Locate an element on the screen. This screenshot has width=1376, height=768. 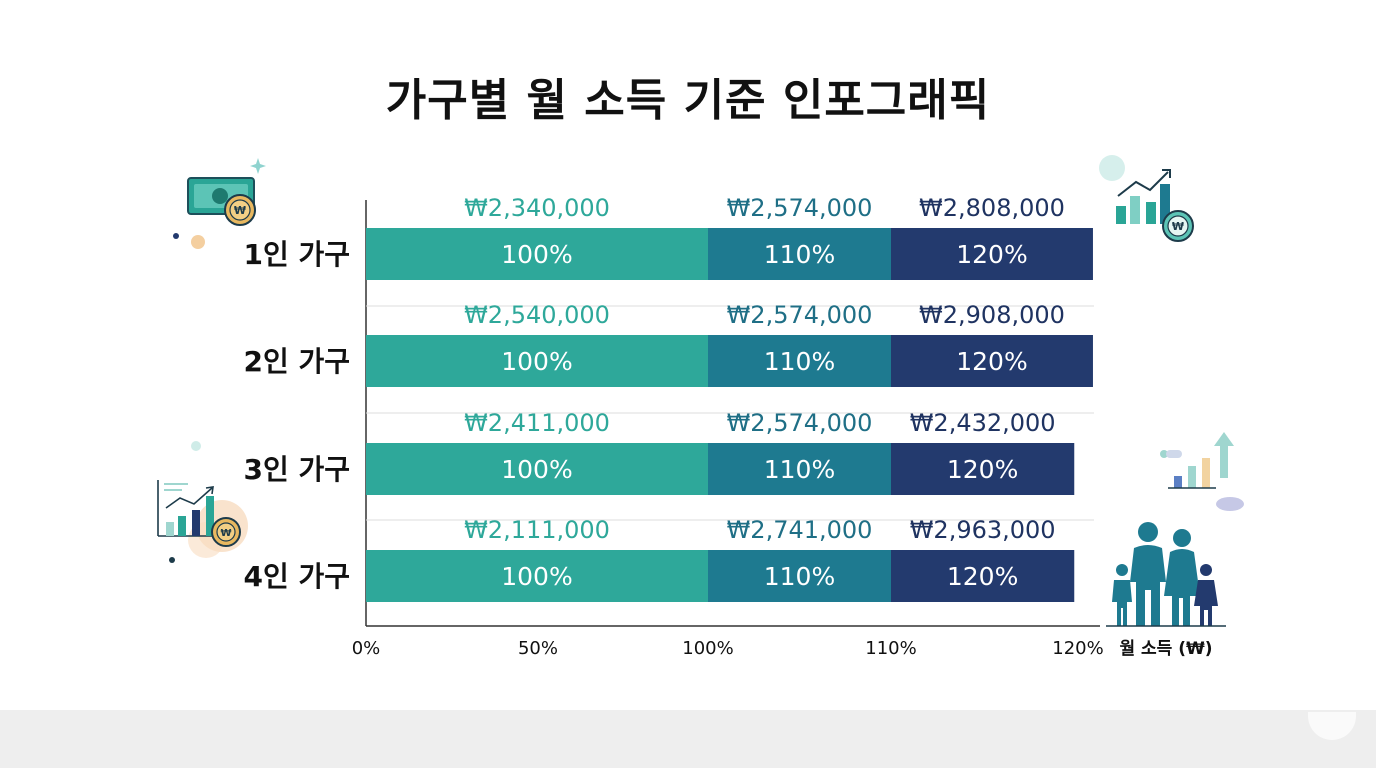
x-axis-label: 월 소득 (₩) is located at coordinates (1165, 649).